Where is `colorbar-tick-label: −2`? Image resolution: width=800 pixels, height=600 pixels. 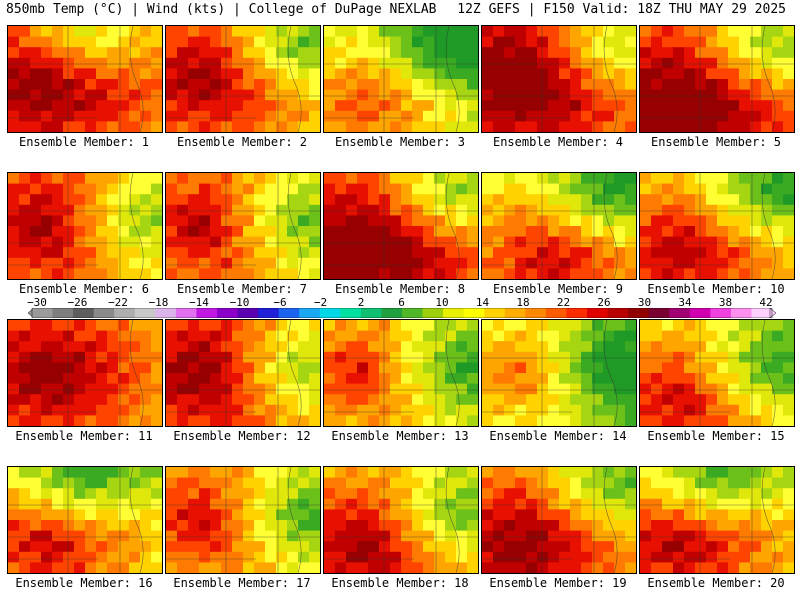
colorbar-tick-label: −2 is located at coordinates (320, 302).